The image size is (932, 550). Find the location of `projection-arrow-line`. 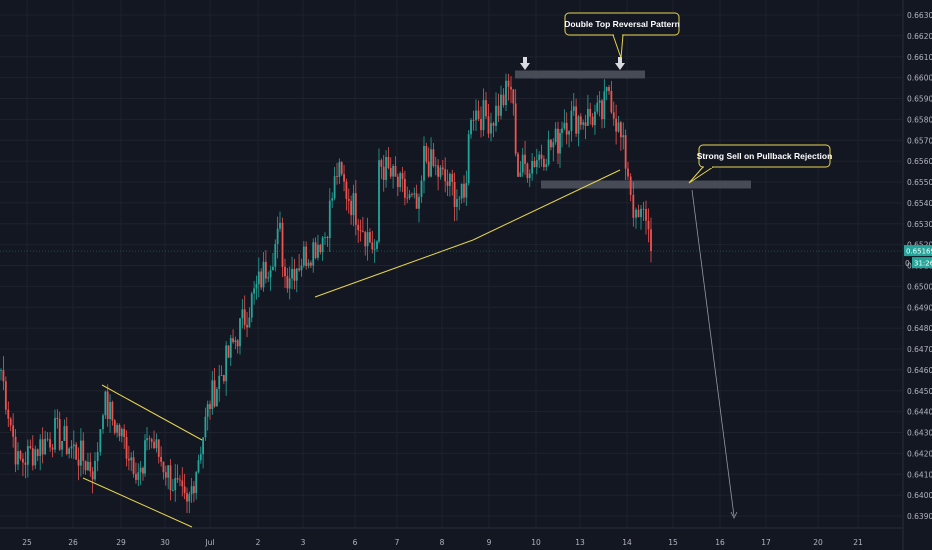

projection-arrow-line is located at coordinates (713, 353).